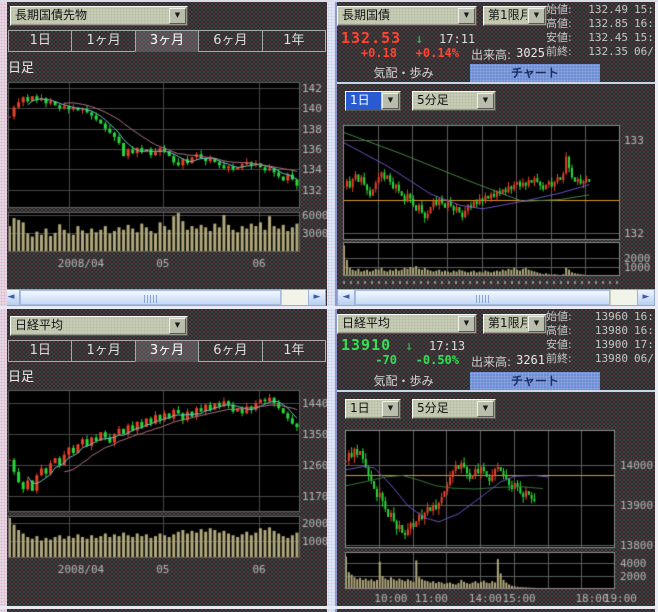  Describe the element at coordinates (644, 316) in the screenshot. I see `open-time: 16:` at that location.